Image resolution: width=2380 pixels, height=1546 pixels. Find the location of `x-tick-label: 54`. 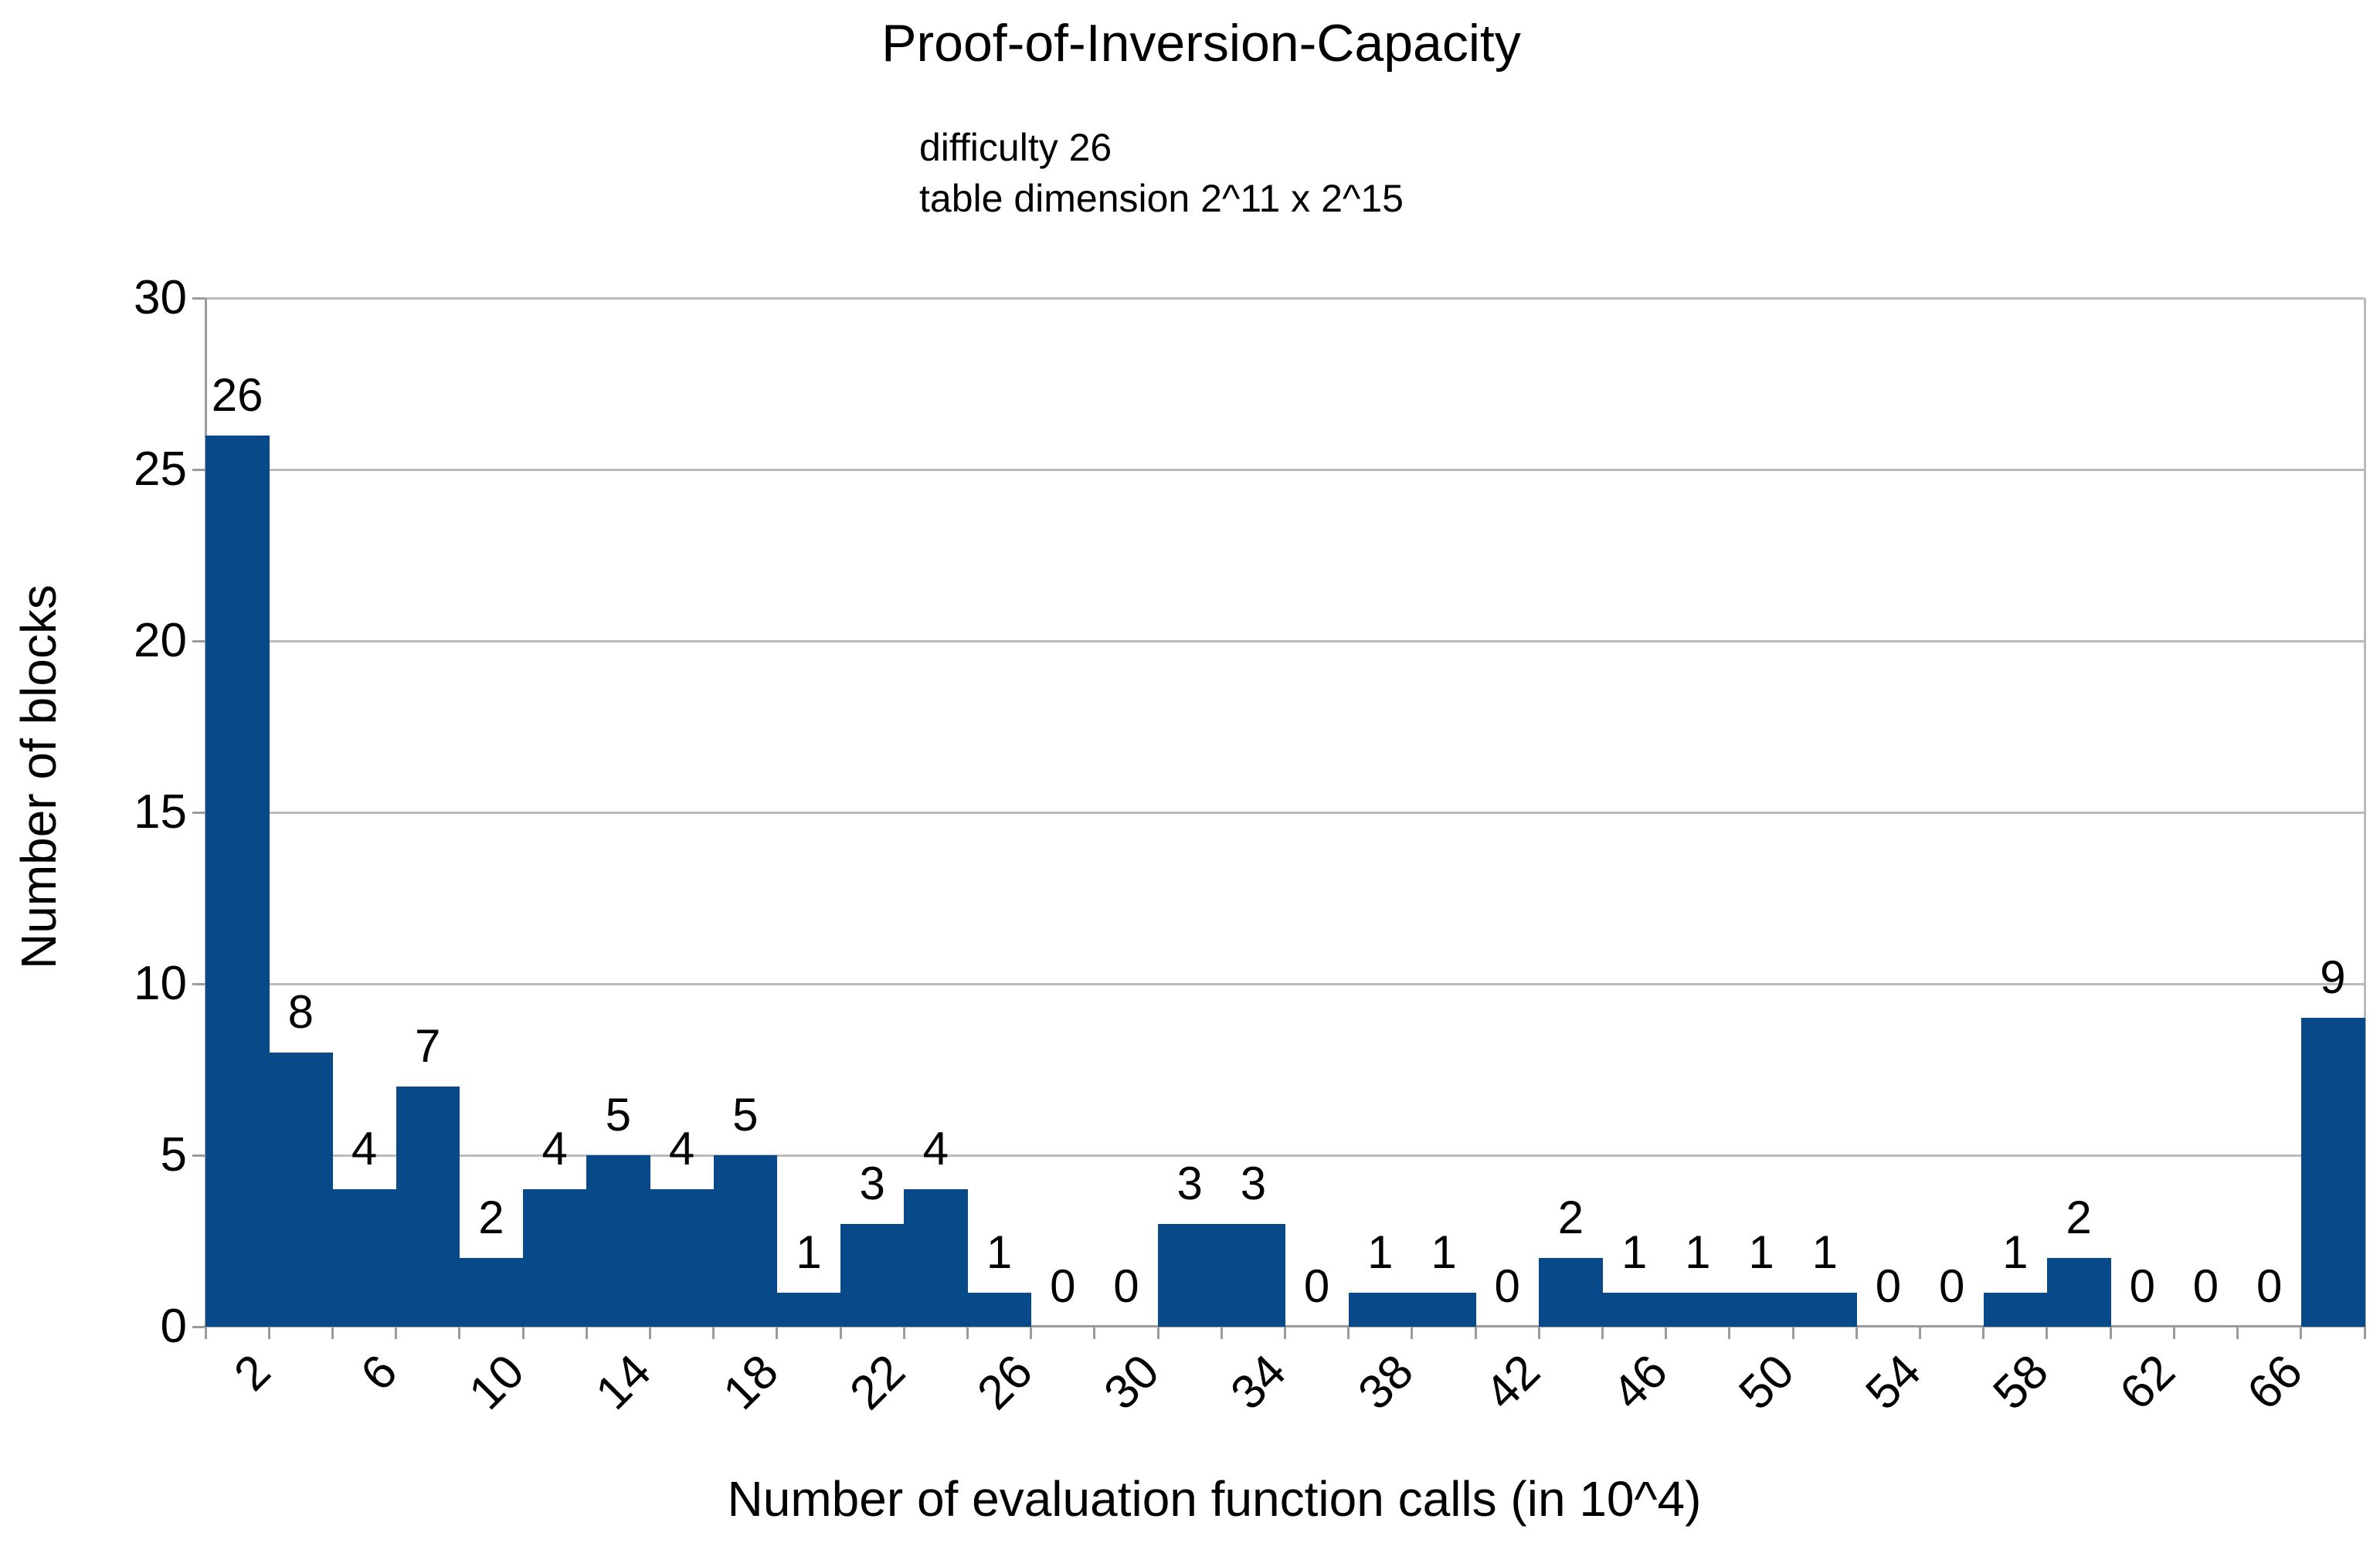

x-tick-label: 54 is located at coordinates (1893, 1382).